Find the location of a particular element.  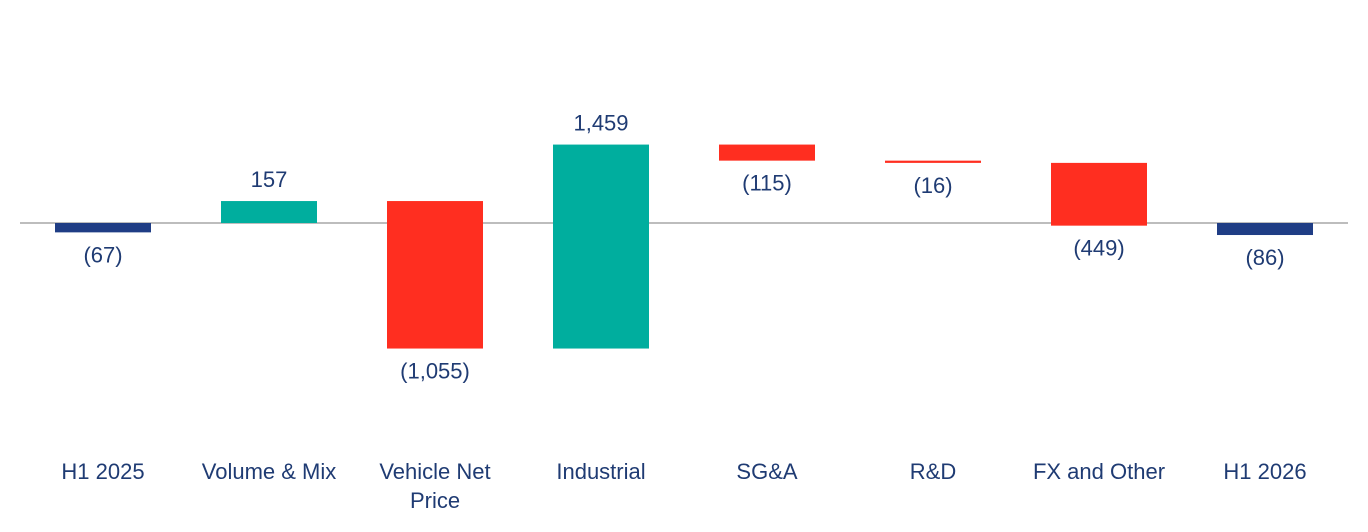

value-label-4: (115) is located at coordinates (767, 183).